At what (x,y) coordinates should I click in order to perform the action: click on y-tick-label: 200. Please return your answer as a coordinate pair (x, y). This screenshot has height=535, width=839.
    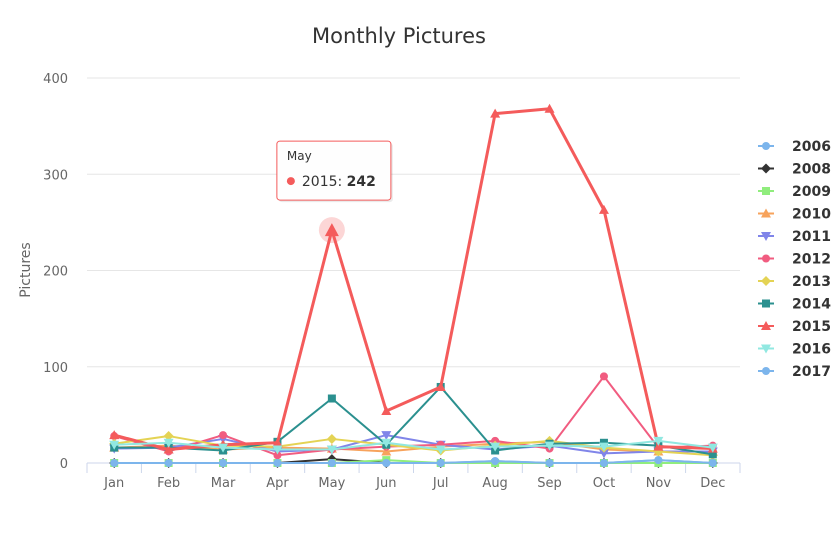
    Looking at the image, I should click on (55, 272).